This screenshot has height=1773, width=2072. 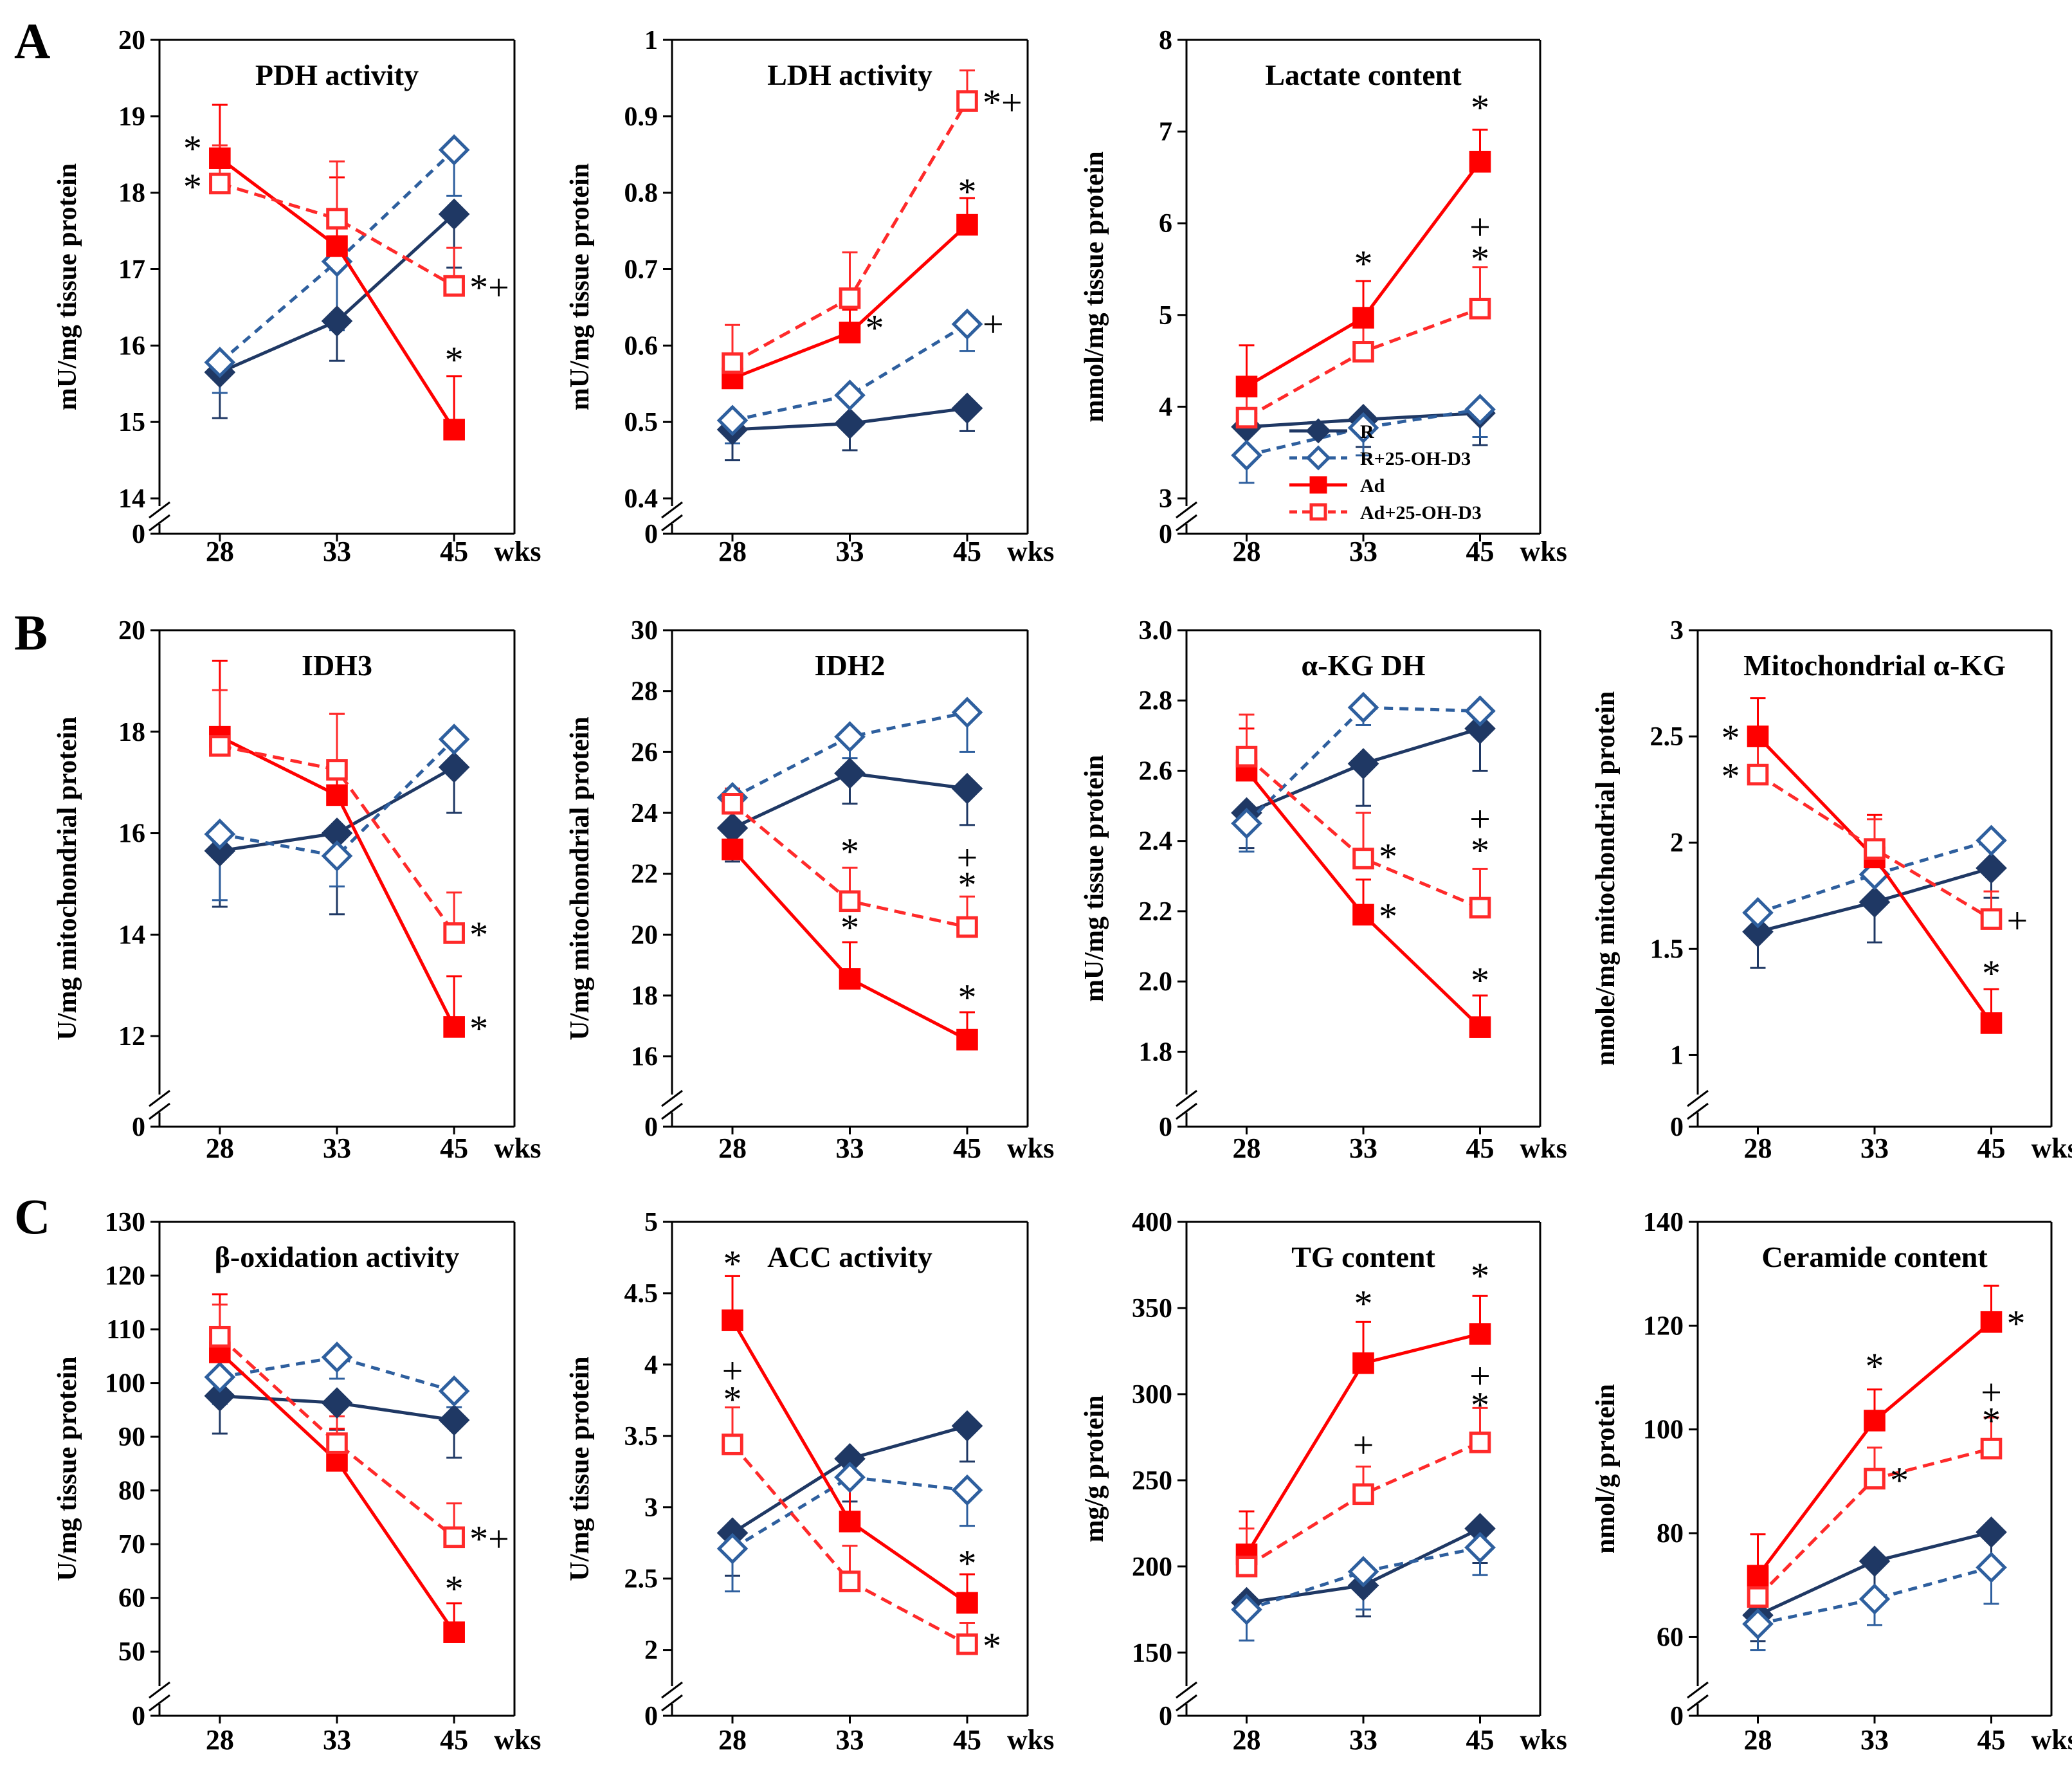 What do you see at coordinates (580, 1469) in the screenshot?
I see `y-axis-label: U/mg tissue protein` at bounding box center [580, 1469].